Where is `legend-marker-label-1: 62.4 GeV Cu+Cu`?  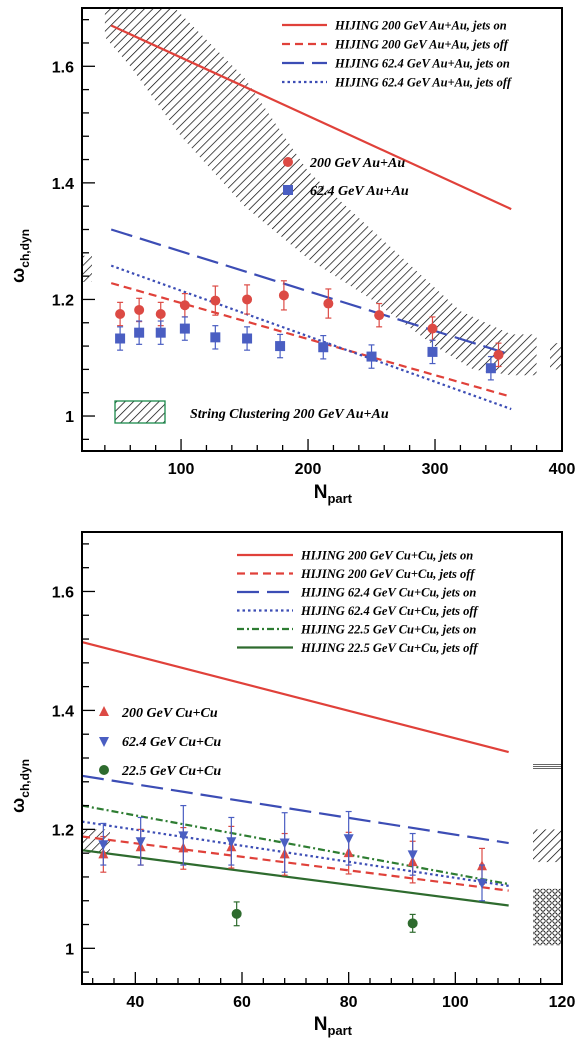 legend-marker-label-1: 62.4 GeV Cu+Cu is located at coordinates (171, 742).